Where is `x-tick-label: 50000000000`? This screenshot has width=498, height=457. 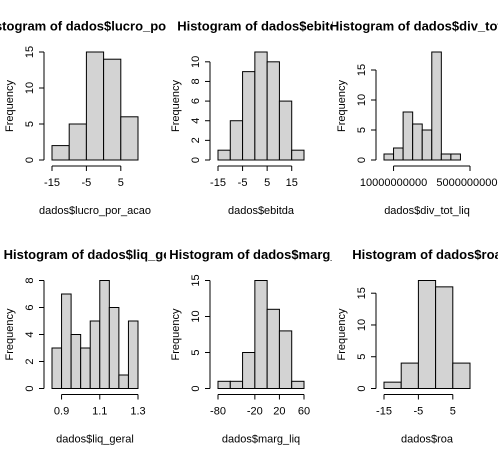
x-tick-label: 50000000000 is located at coordinates (467, 183).